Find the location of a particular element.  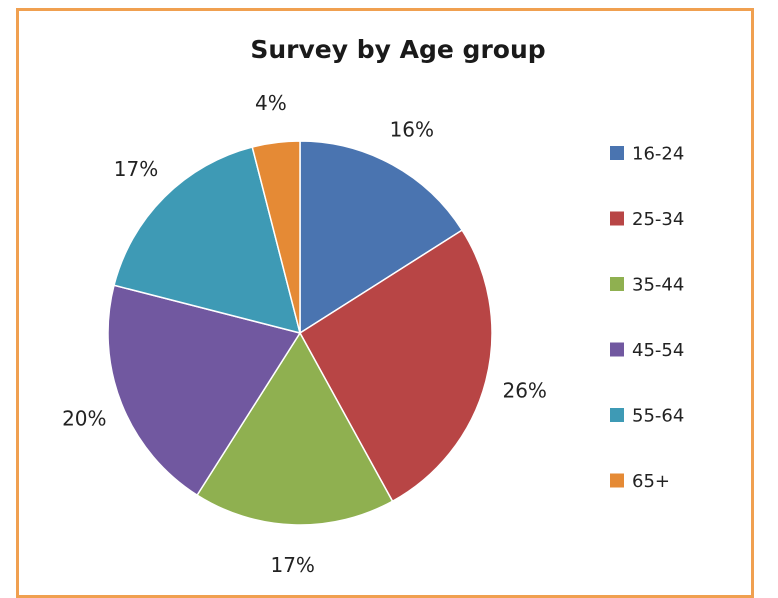

legend-label-55-64: 55-64 is located at coordinates (658, 416).